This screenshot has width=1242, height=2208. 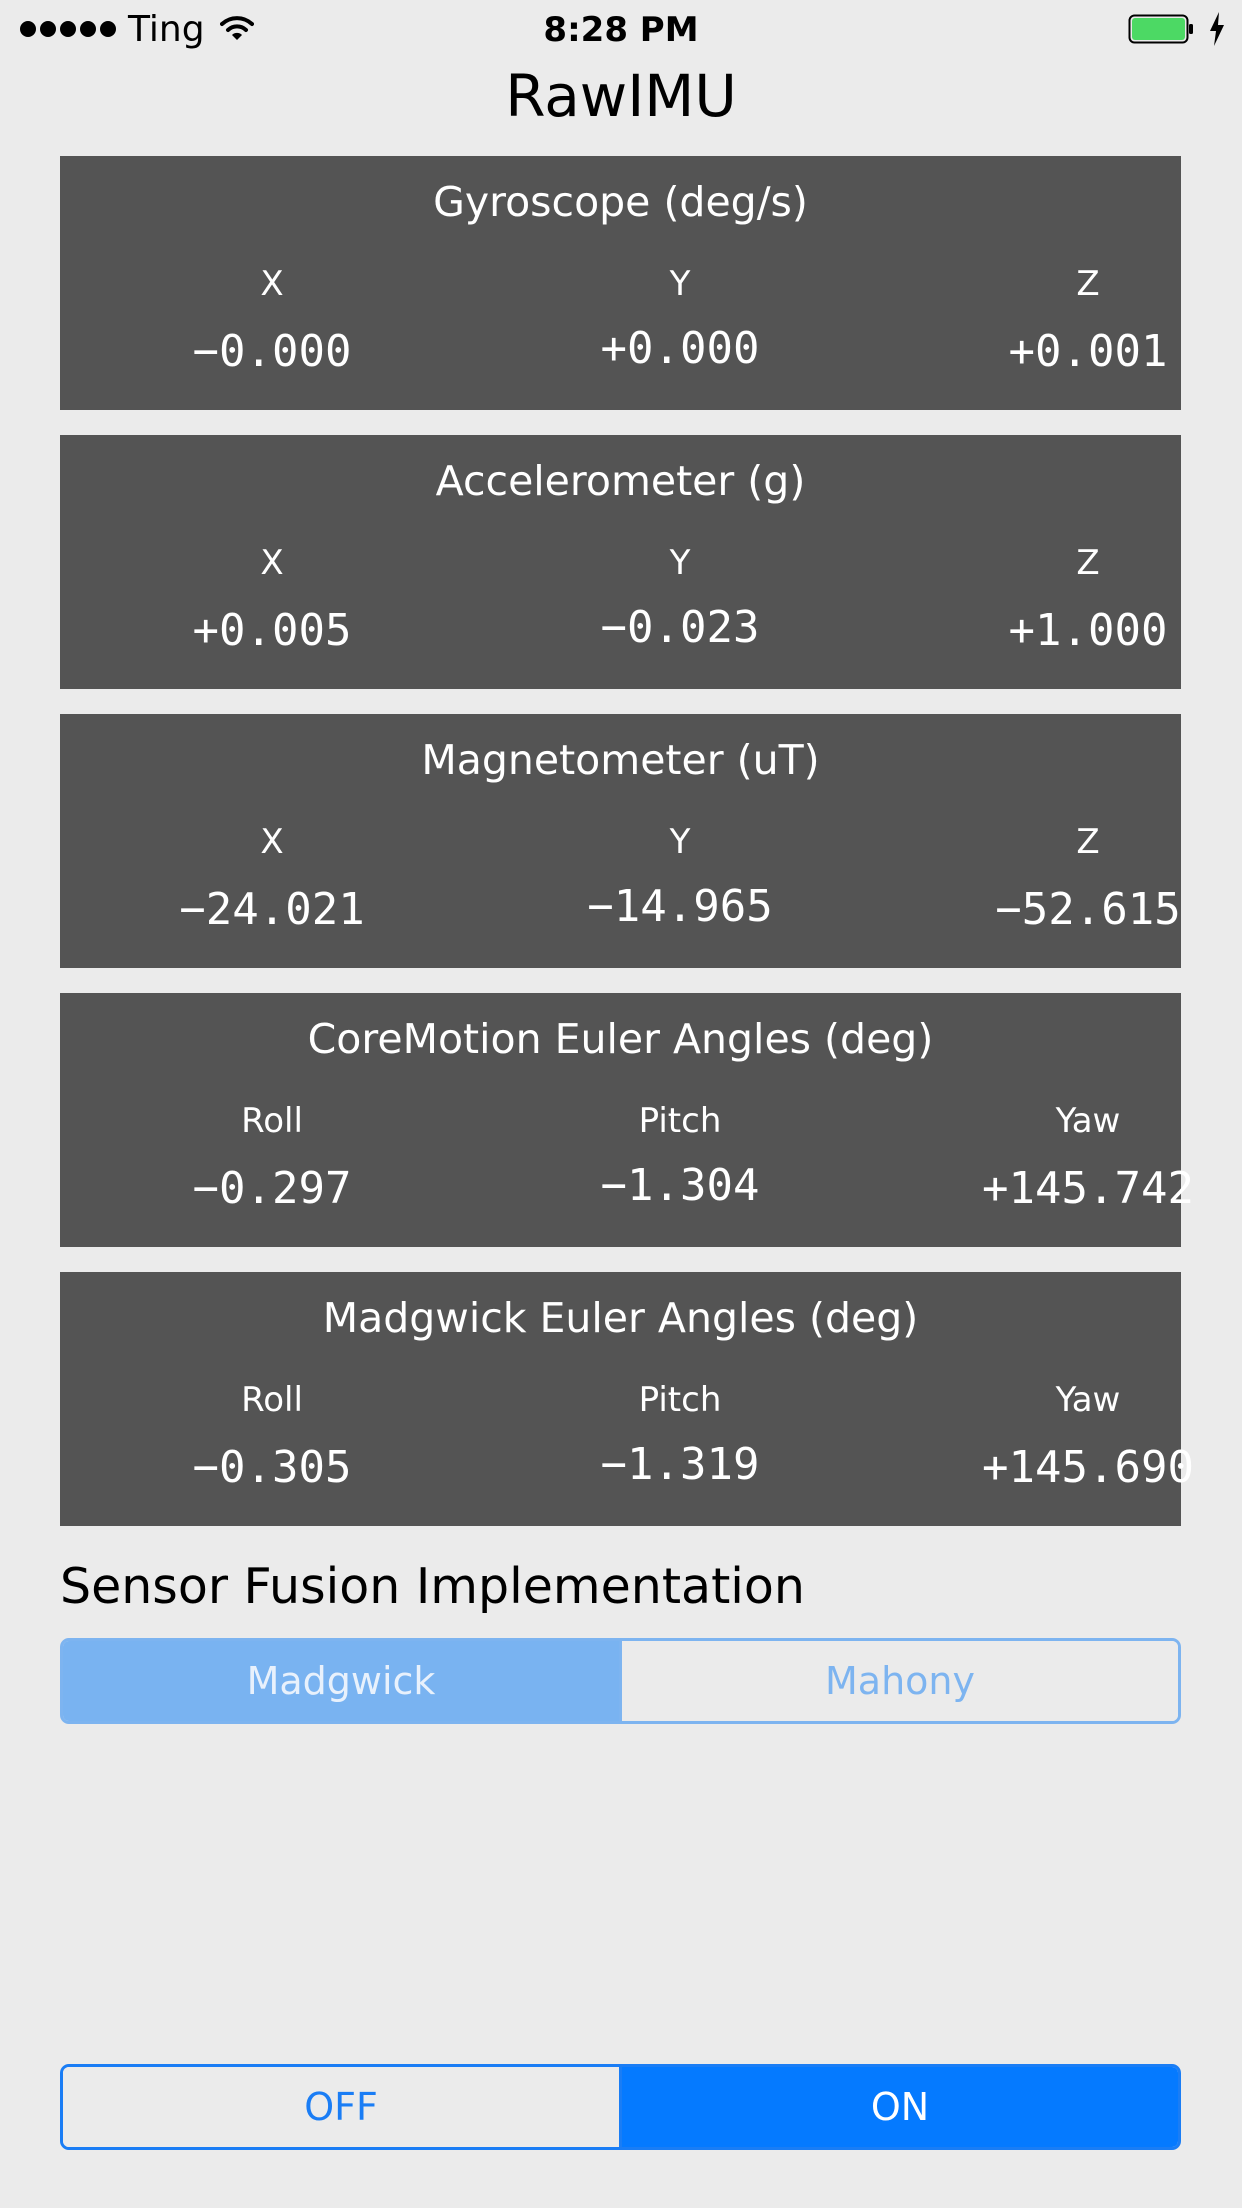 I want to click on axis-value: −0.297, so click(x=272, y=1188).